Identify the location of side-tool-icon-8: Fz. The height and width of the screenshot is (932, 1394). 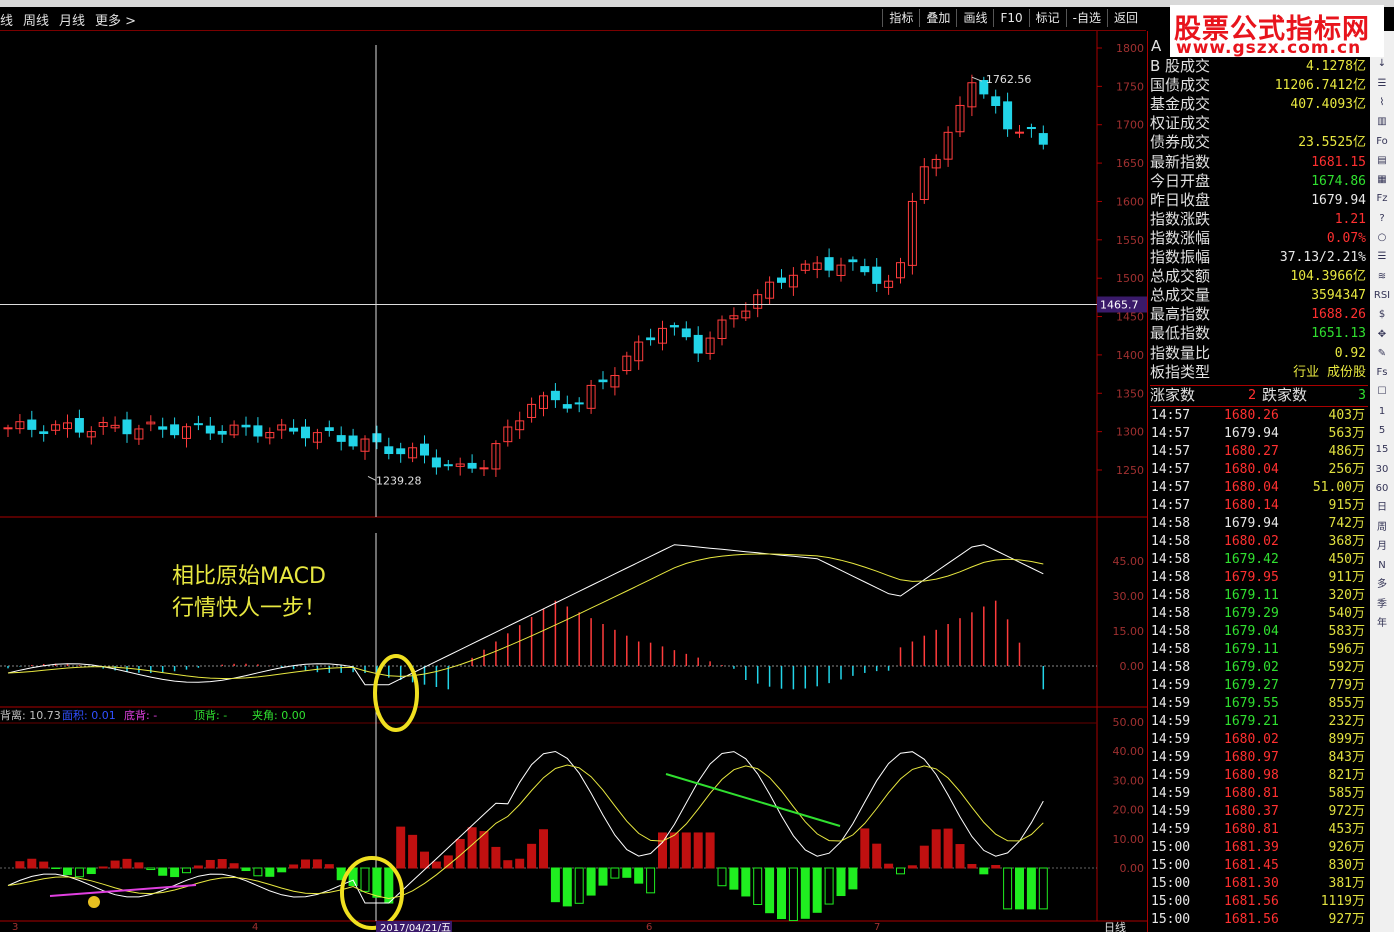
(1382, 199).